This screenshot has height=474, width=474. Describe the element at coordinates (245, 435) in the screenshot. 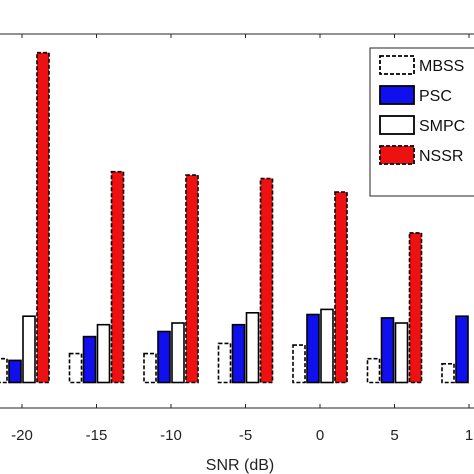

I see `x-tick-label: -5` at that location.